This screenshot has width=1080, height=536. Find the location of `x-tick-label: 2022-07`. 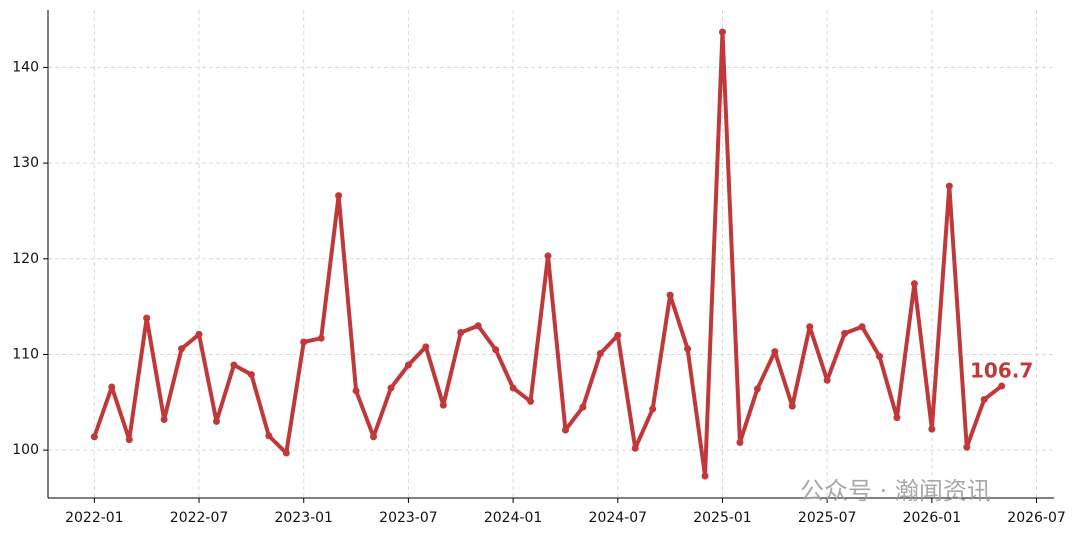

x-tick-label: 2022-07 is located at coordinates (199, 518).